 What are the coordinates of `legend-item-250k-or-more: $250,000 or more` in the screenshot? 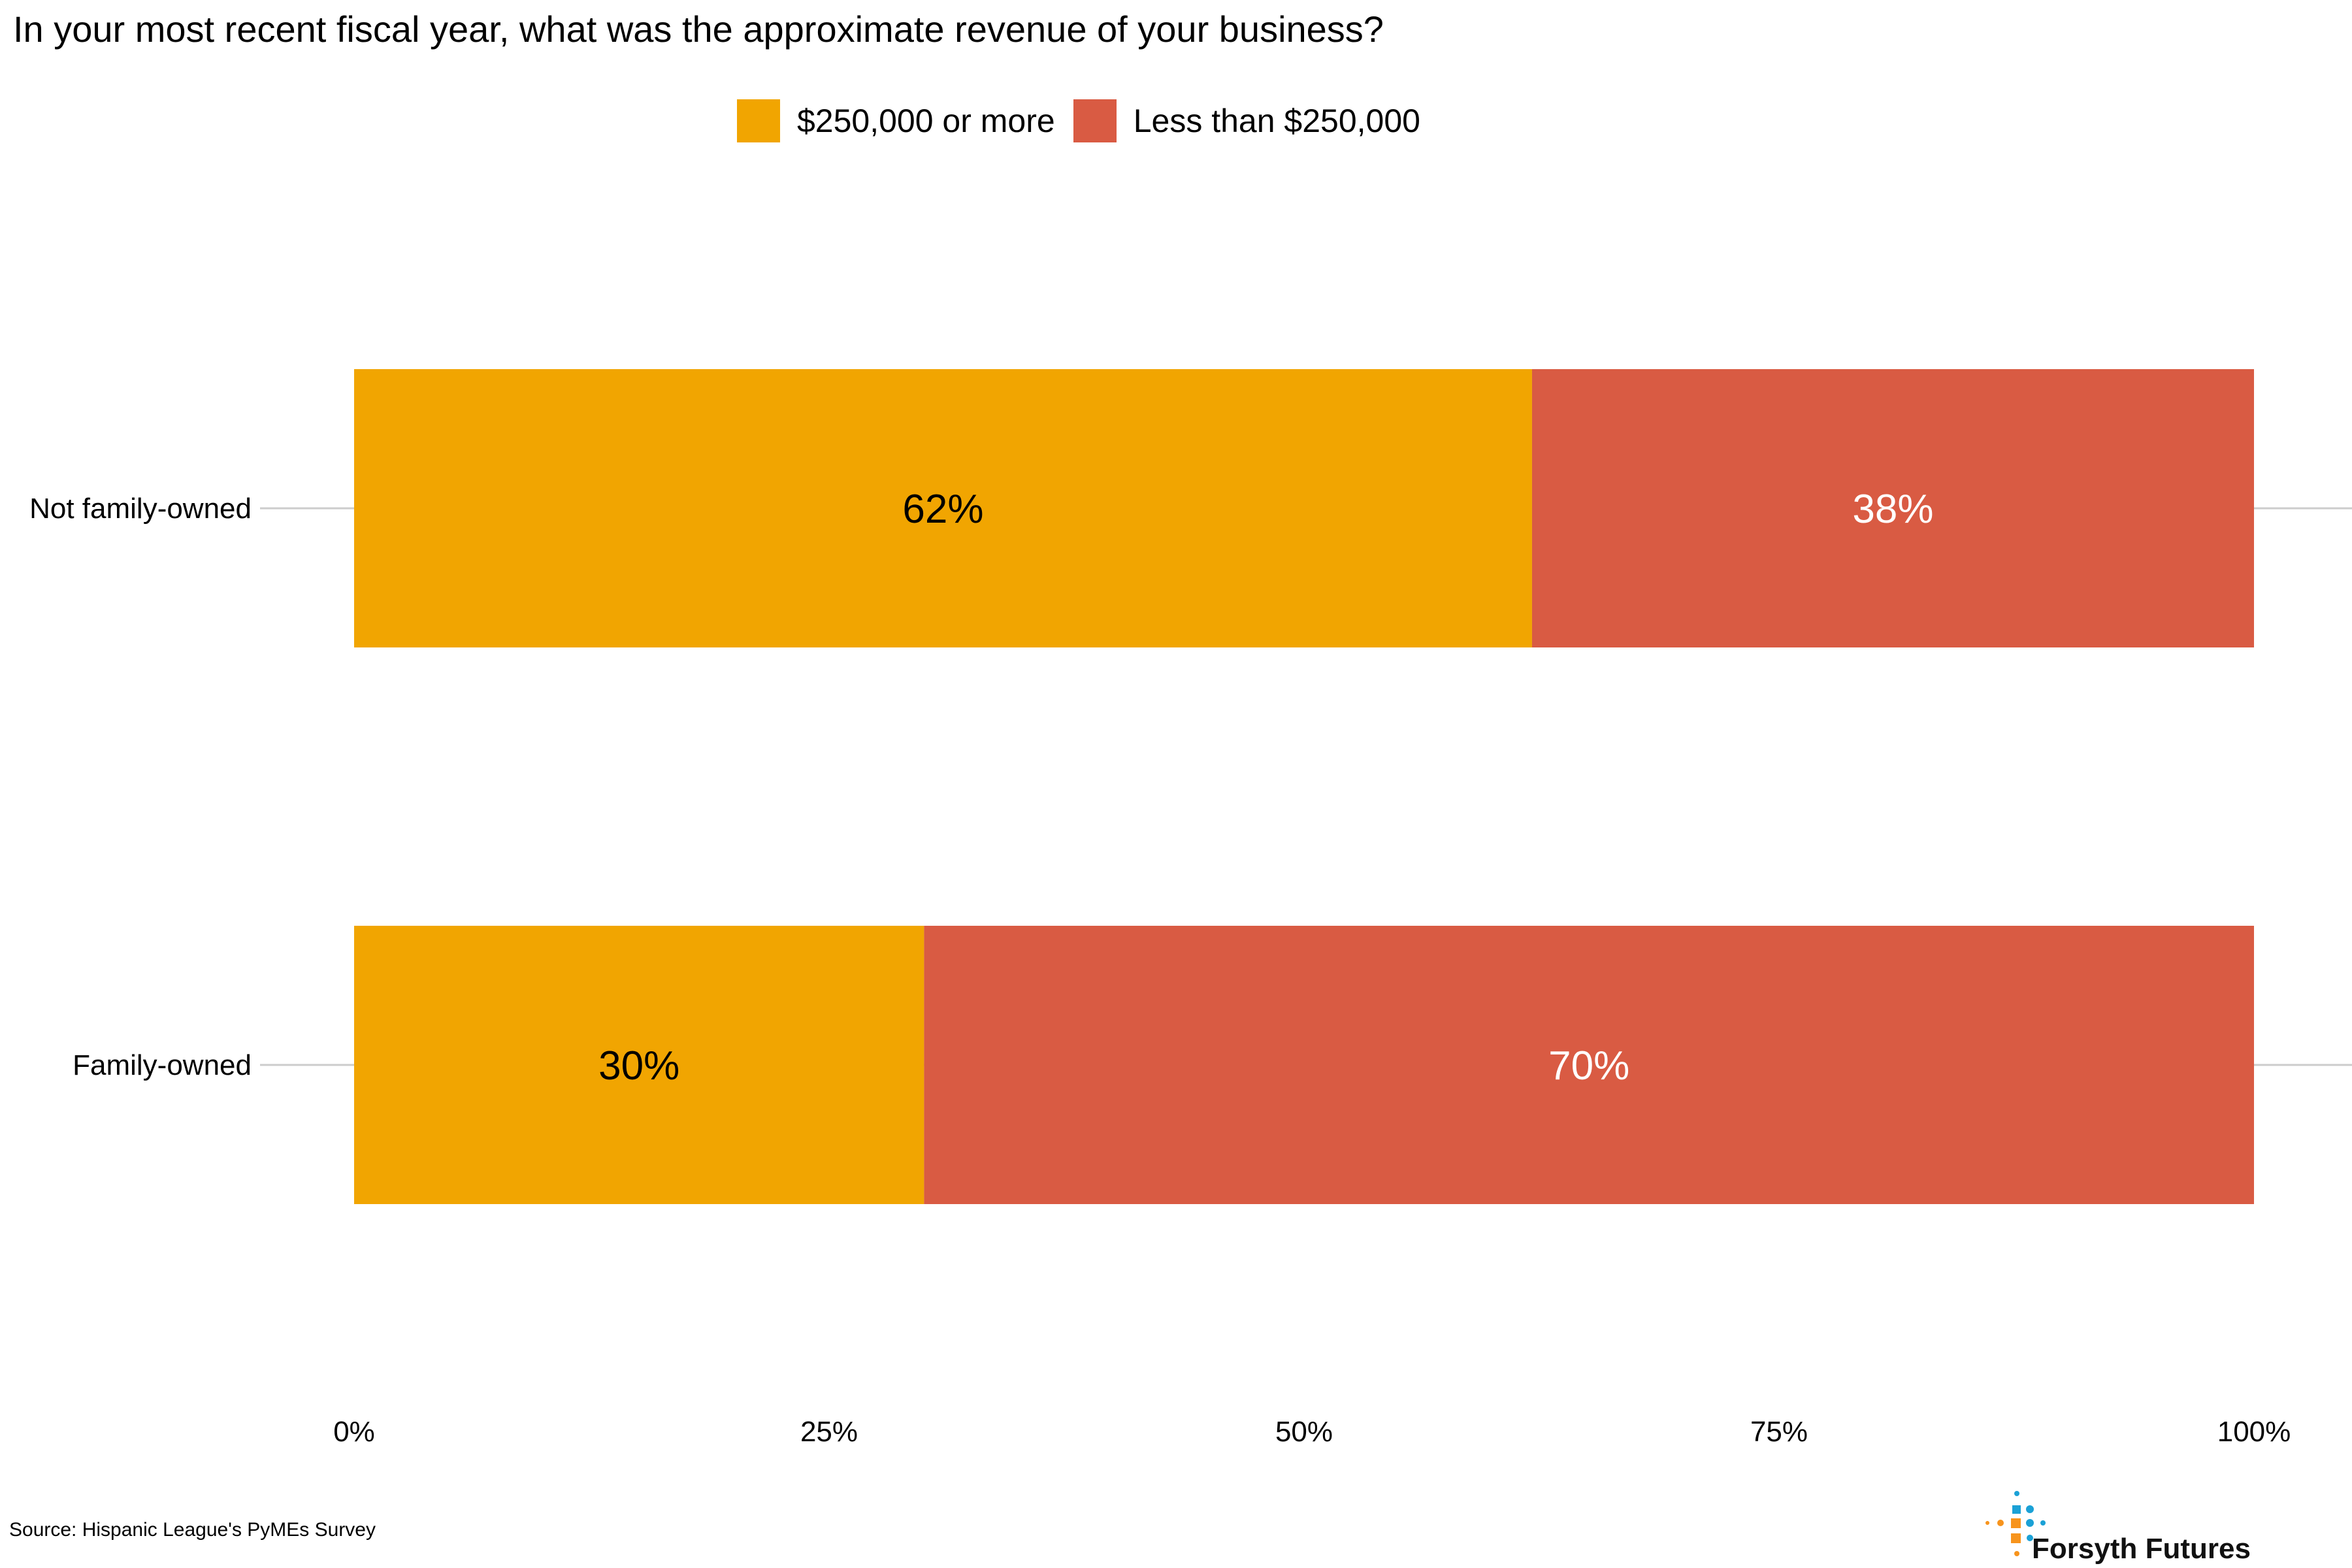 It's located at (896, 120).